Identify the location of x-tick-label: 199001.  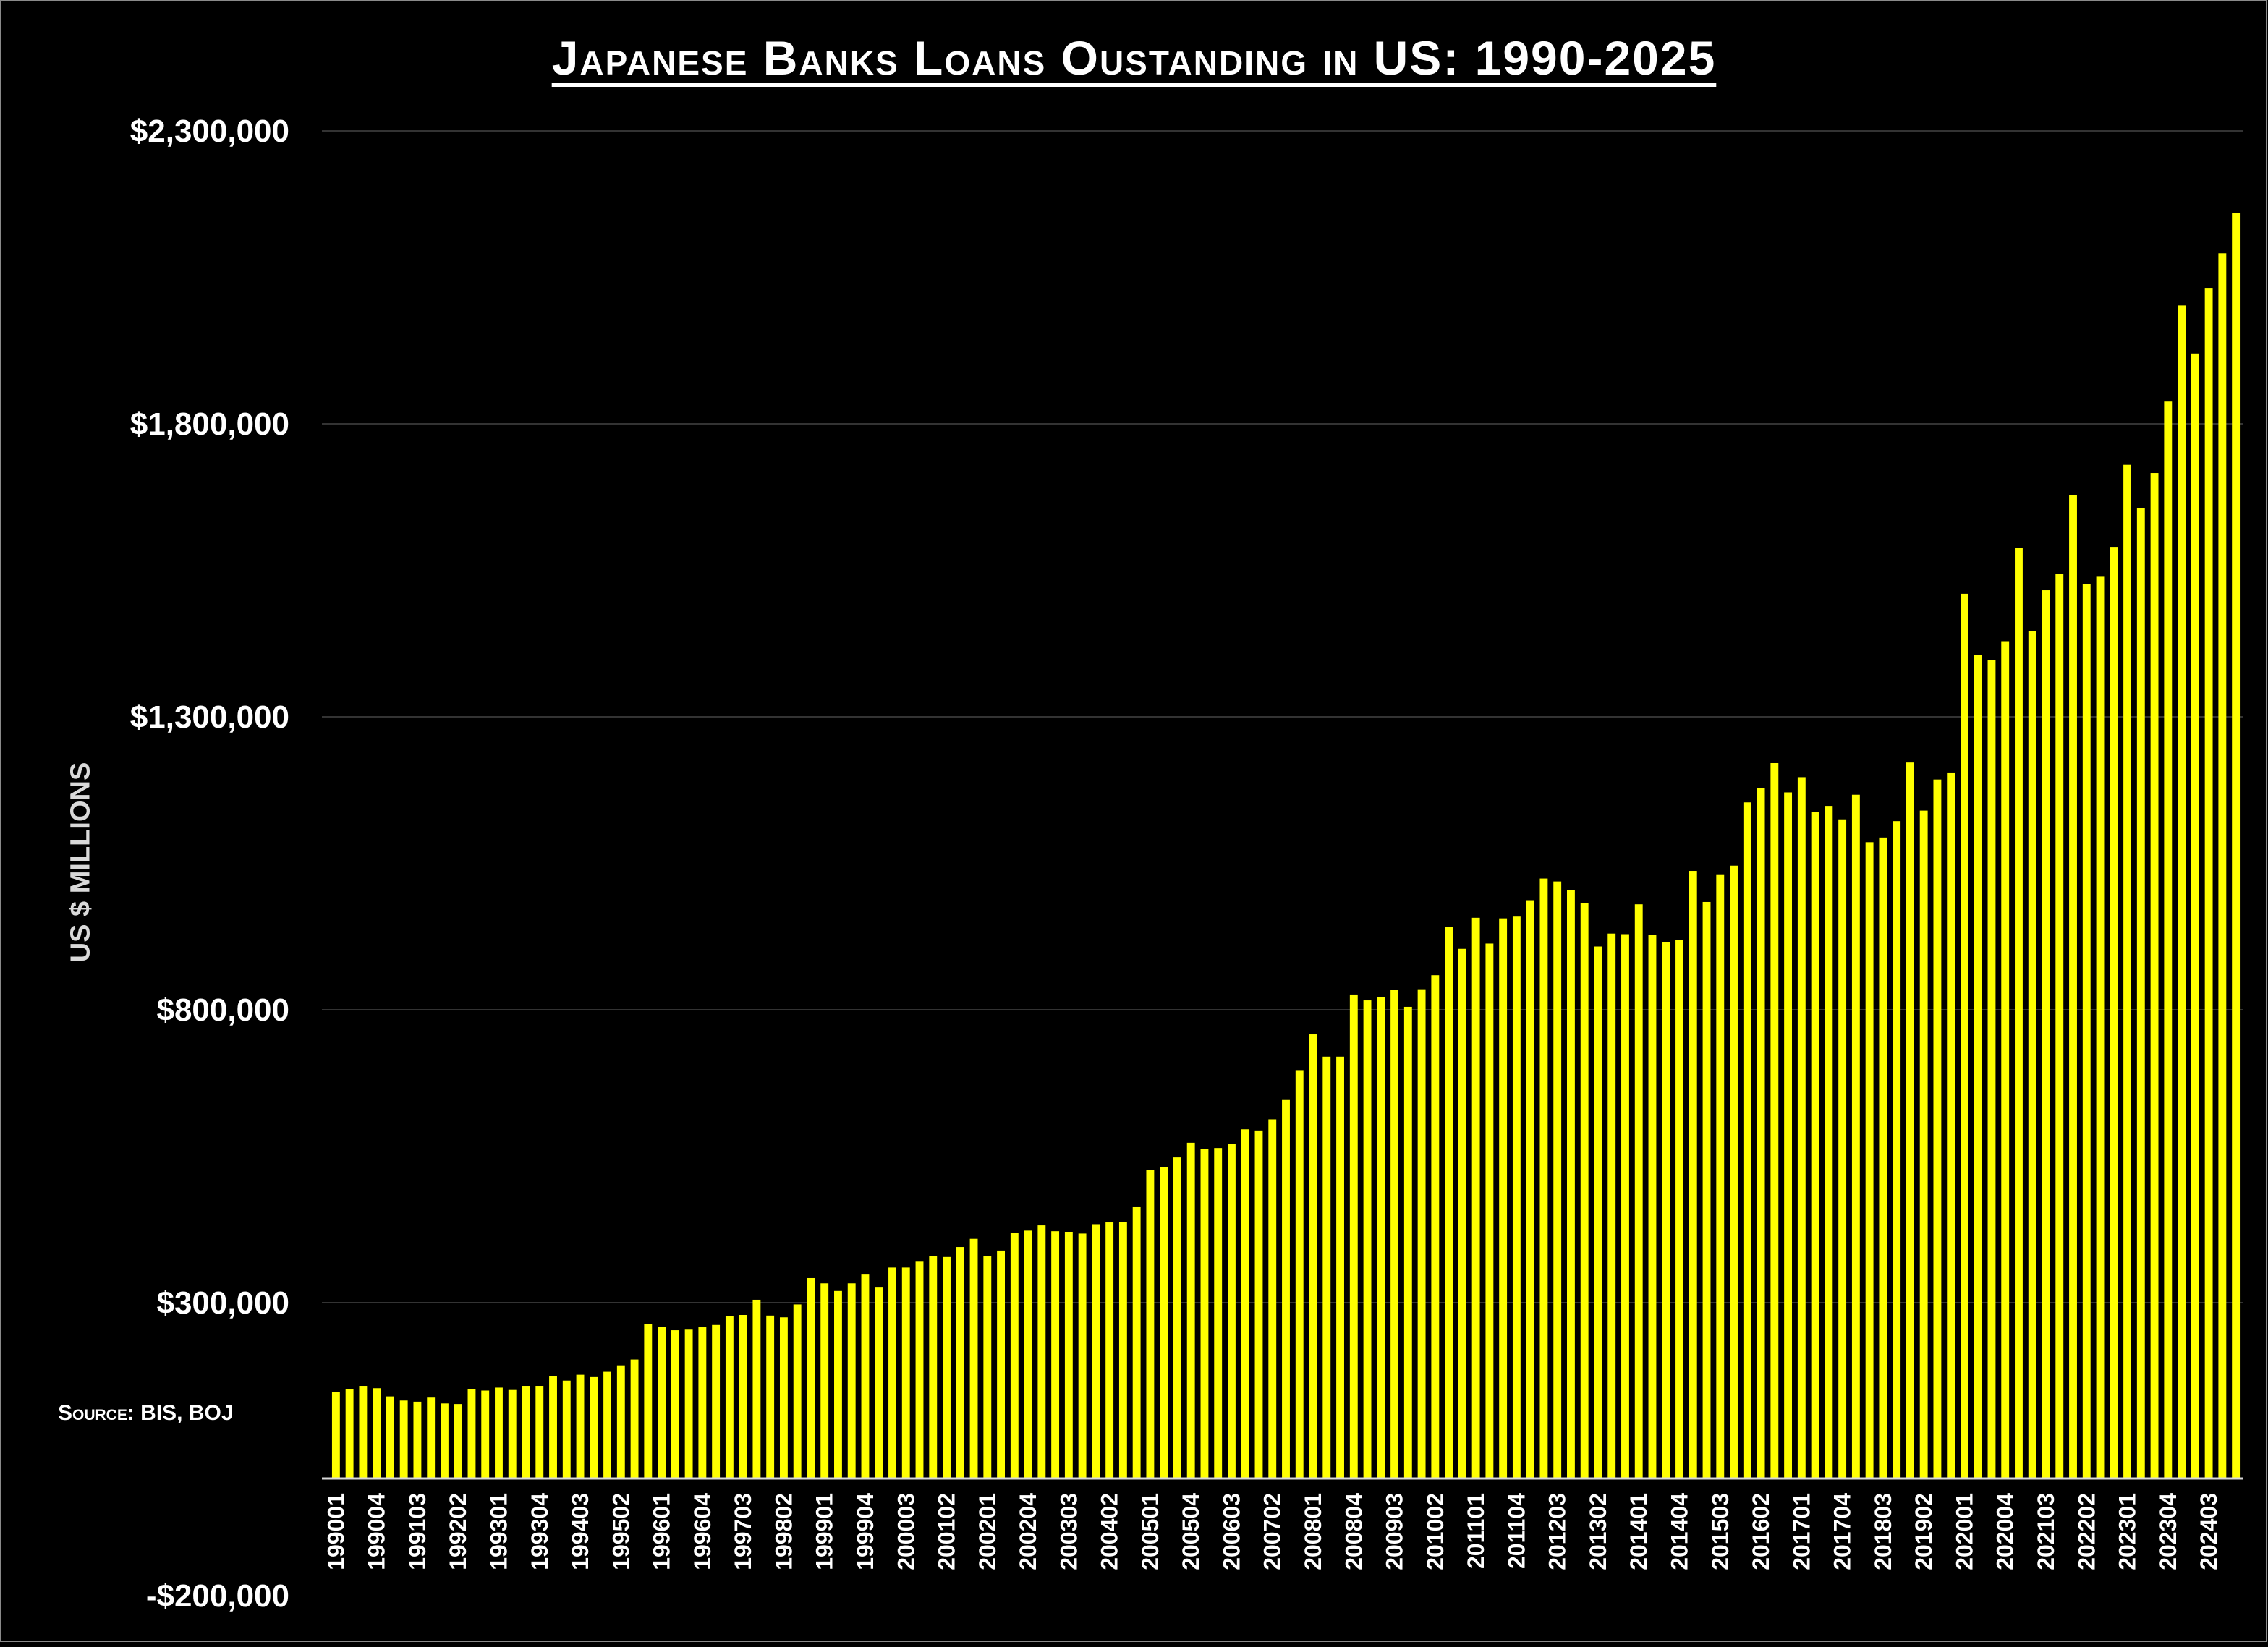
(336, 1531).